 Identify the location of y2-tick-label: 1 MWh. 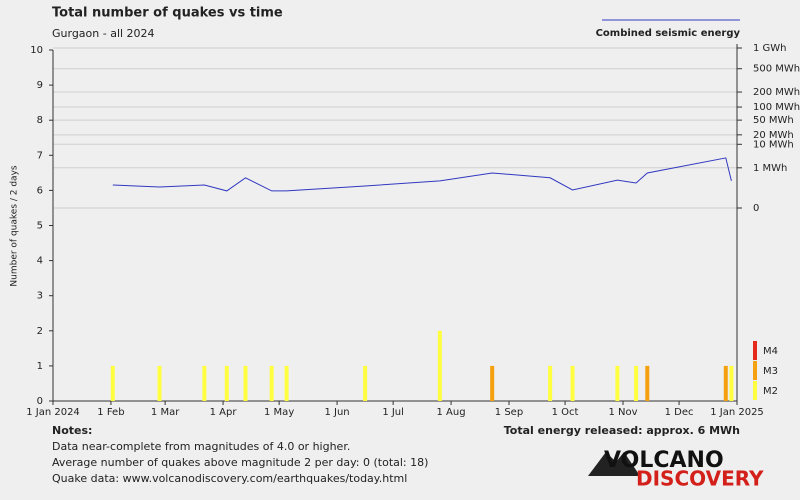
(770, 168).